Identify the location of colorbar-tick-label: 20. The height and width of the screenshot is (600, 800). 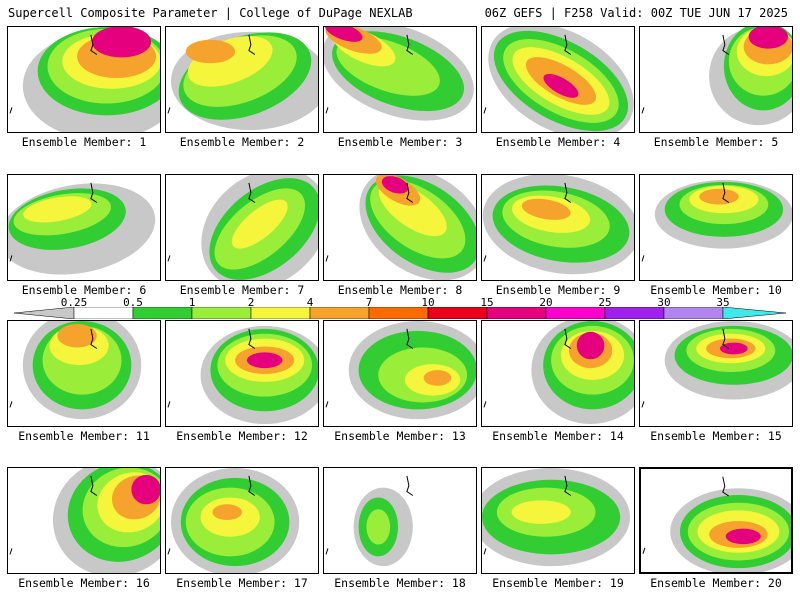
(546, 302).